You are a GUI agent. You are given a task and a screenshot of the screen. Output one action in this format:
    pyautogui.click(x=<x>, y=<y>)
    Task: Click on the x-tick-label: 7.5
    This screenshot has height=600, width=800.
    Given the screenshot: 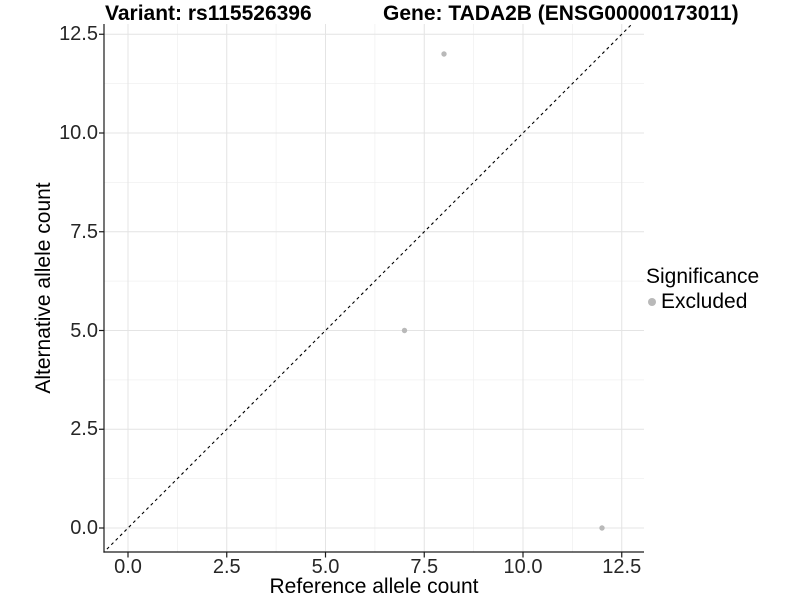 What is the action you would take?
    pyautogui.click(x=424, y=567)
    